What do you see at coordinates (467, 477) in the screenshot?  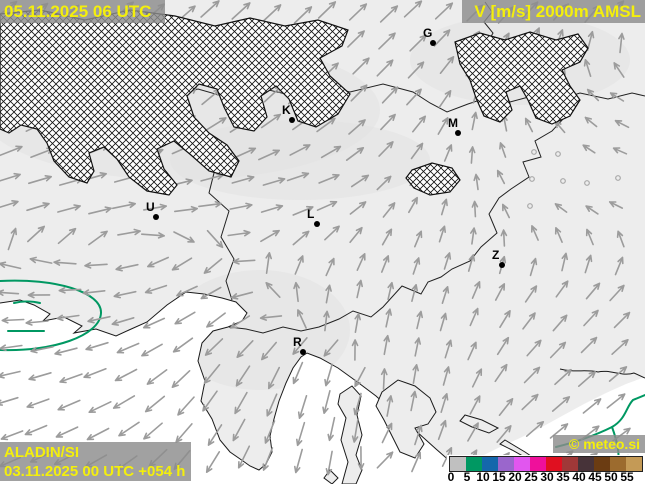 I see `legend-label: 5` at bounding box center [467, 477].